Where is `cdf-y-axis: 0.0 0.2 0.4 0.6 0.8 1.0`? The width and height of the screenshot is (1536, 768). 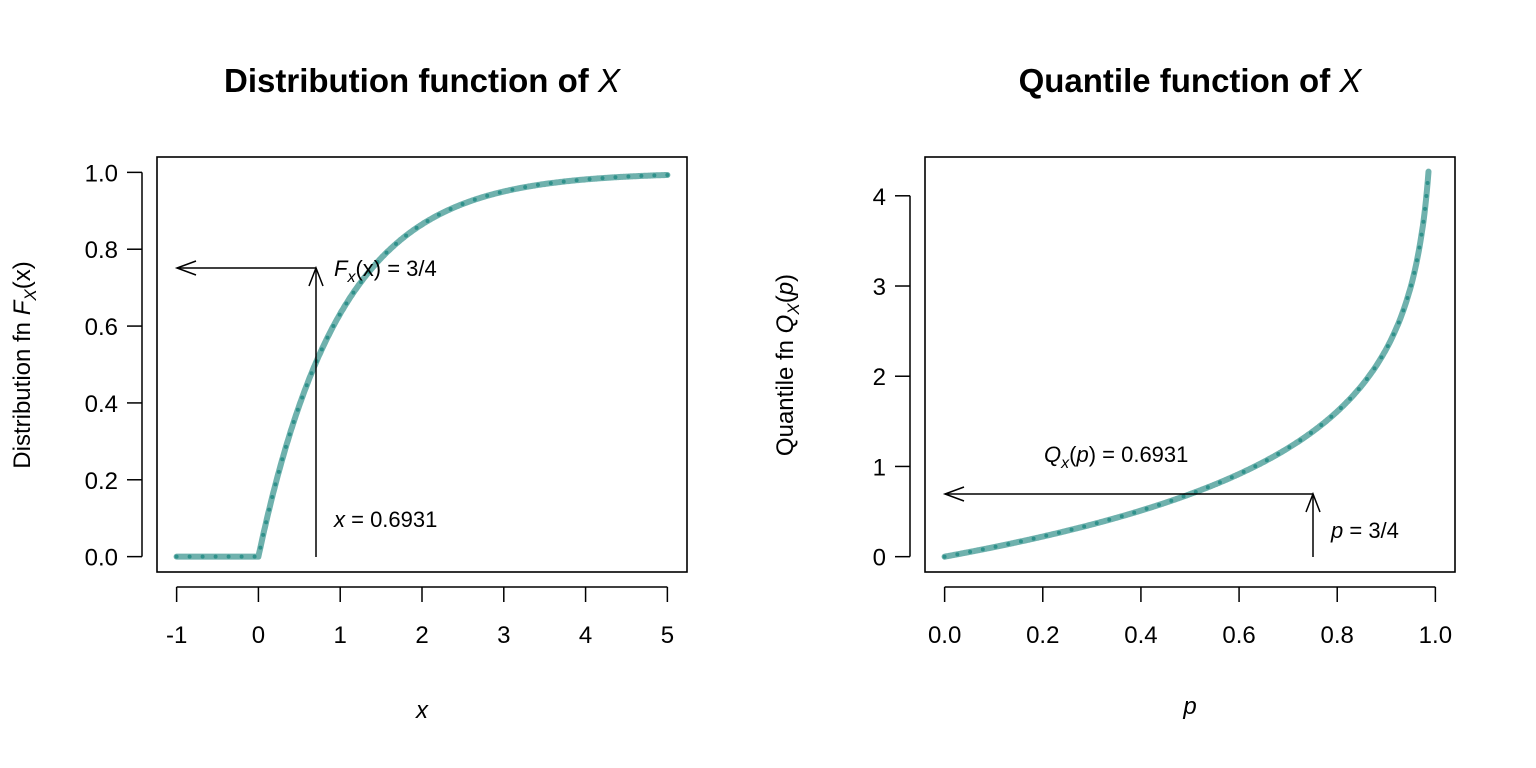 cdf-y-axis: 0.0 0.2 0.4 0.6 0.8 1.0 is located at coordinates (114, 366).